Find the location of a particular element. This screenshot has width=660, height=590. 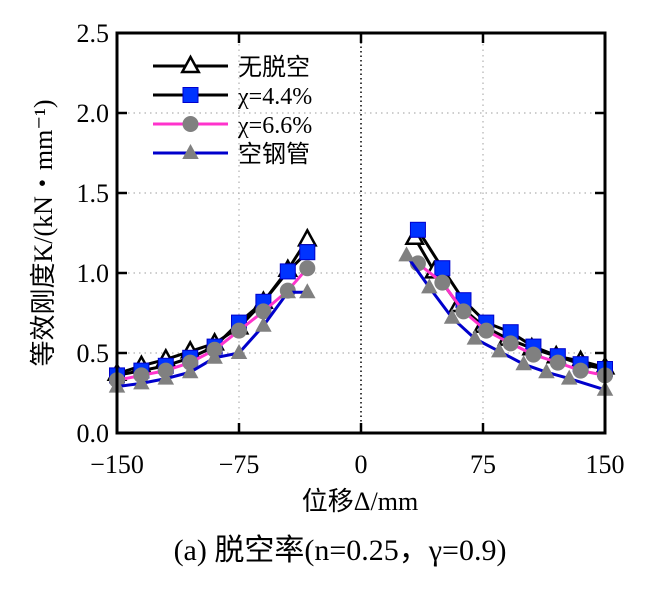

y-tick-labels: 0.0 0.5 1.0 1.5 2.0 2.5 is located at coordinates (93, 233).